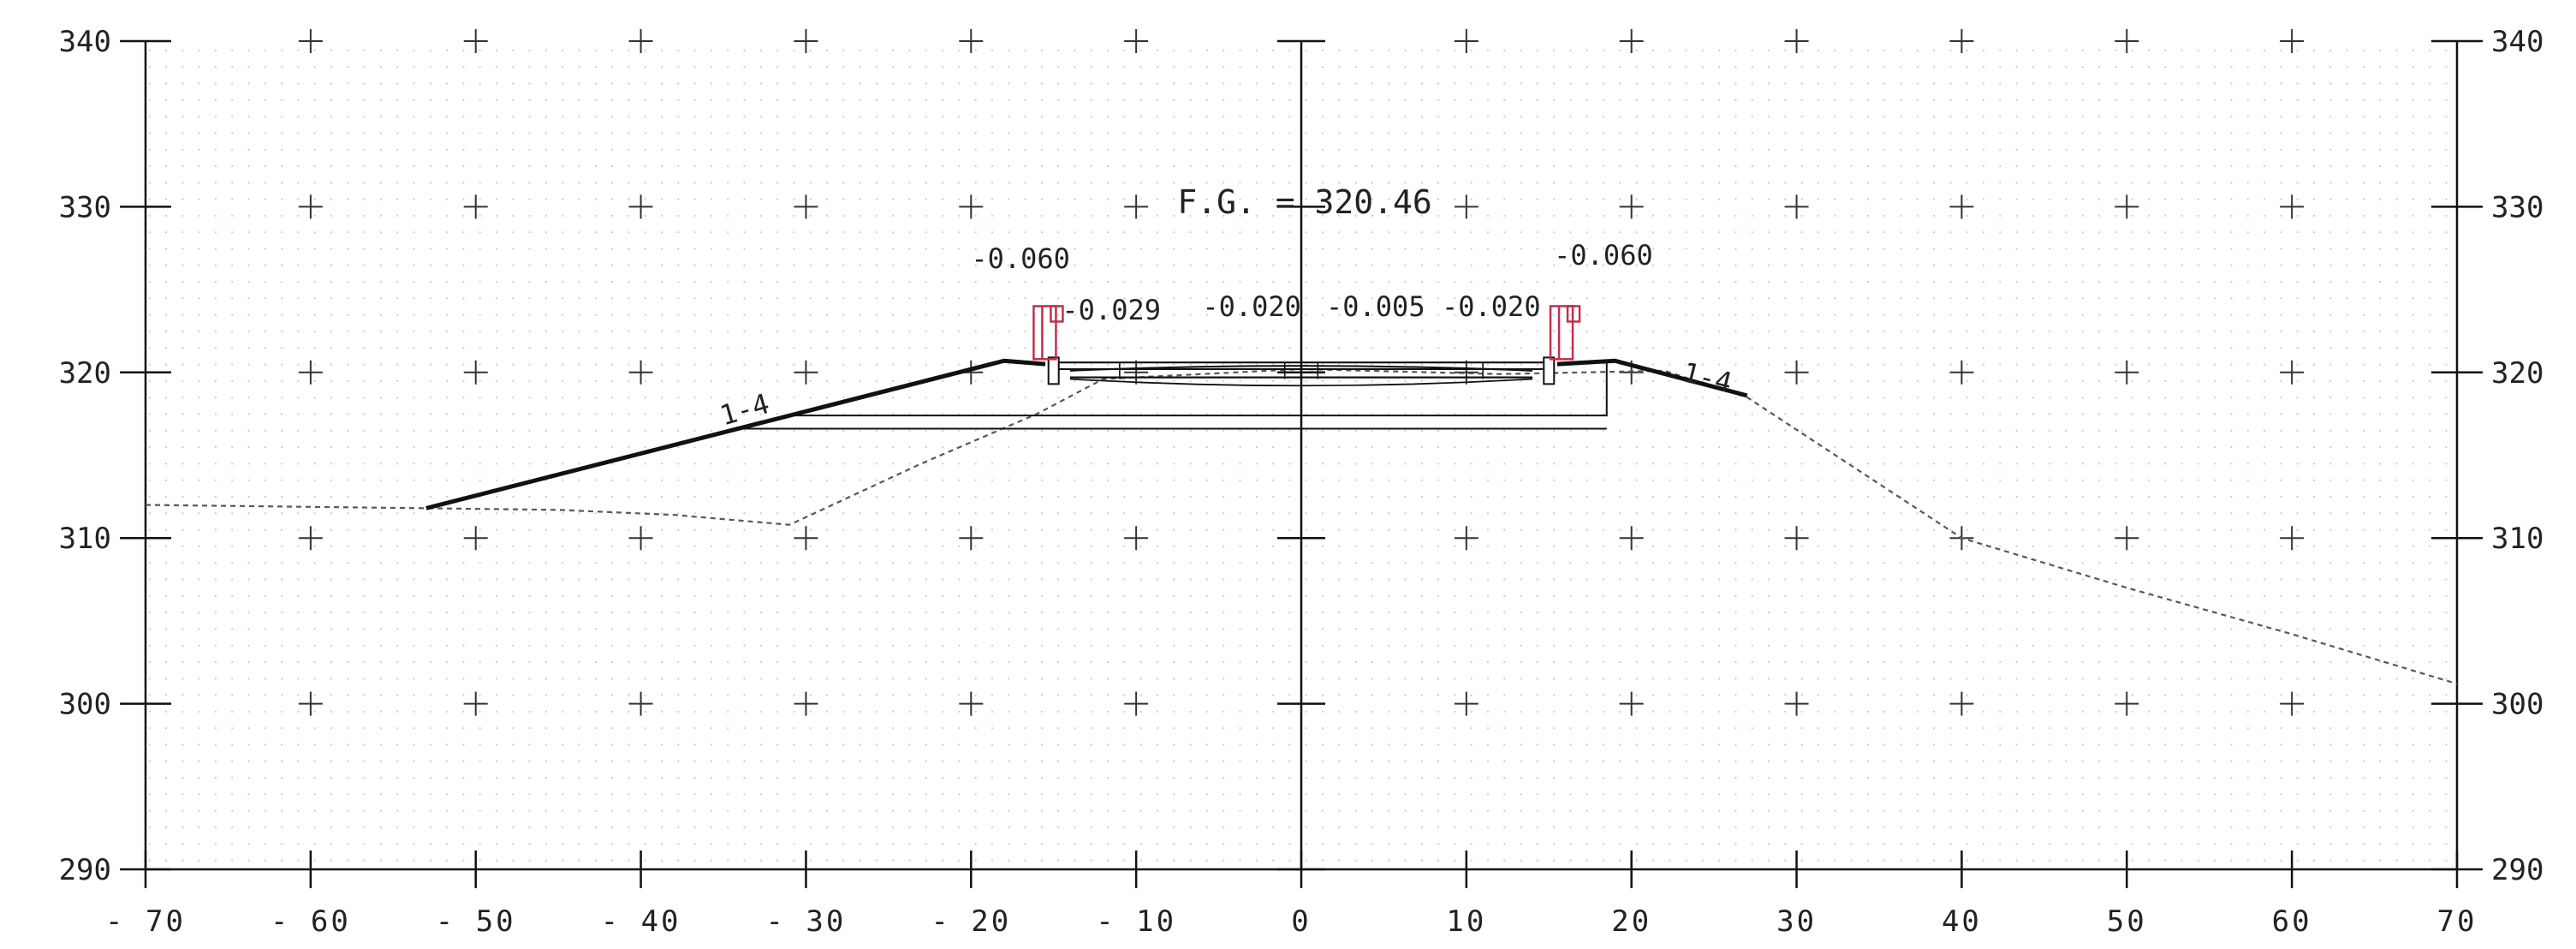  I want to click on fg-elevation-label: F.G. = 320.46, so click(1304, 202).